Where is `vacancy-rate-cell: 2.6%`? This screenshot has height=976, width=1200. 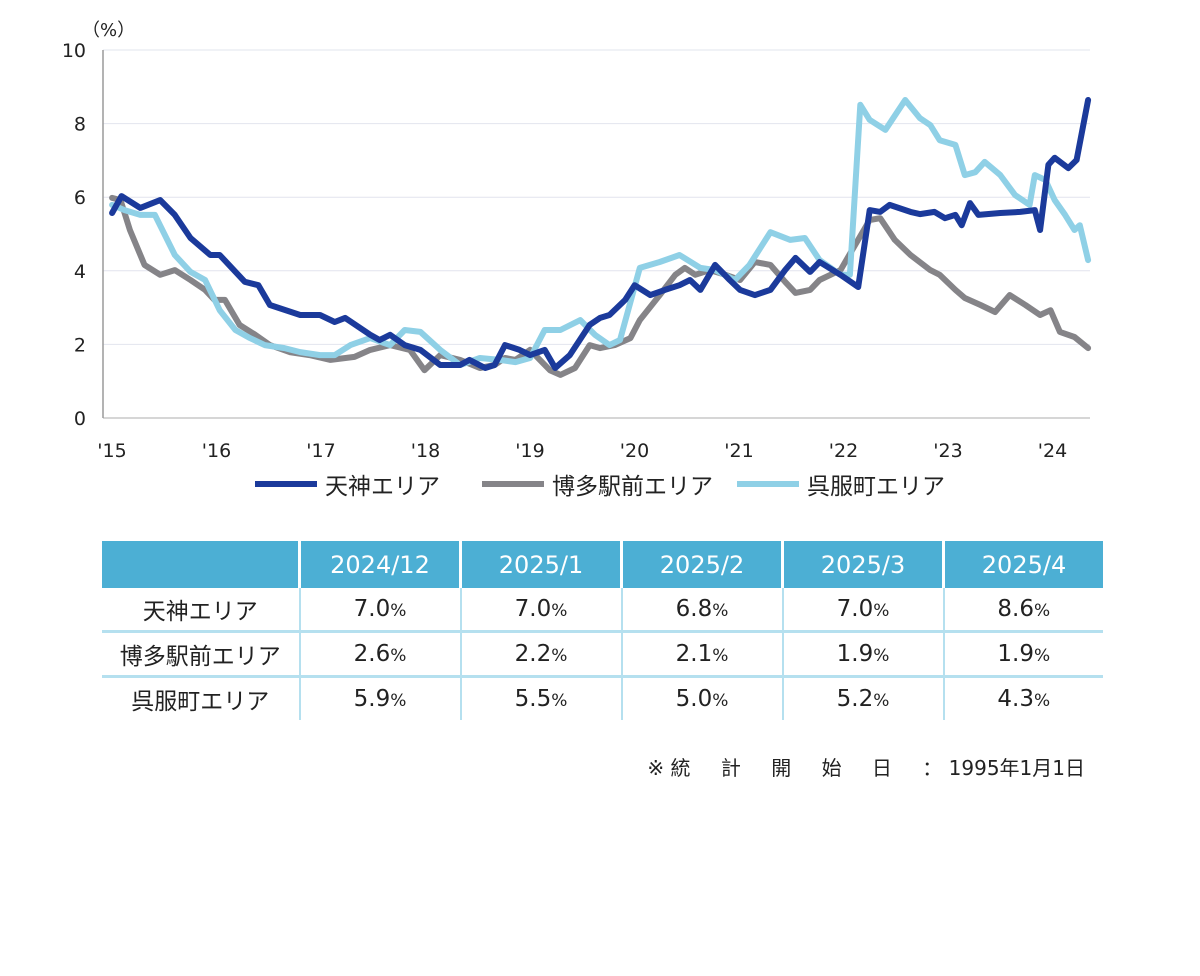 vacancy-rate-cell: 2.6% is located at coordinates (379, 654).